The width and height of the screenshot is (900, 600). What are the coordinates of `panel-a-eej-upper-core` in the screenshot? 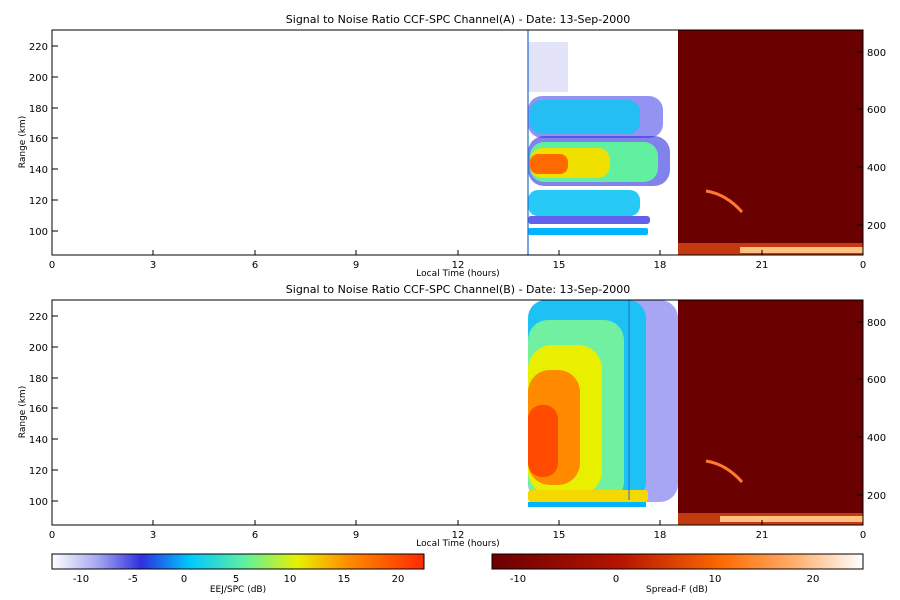 It's located at (585, 117).